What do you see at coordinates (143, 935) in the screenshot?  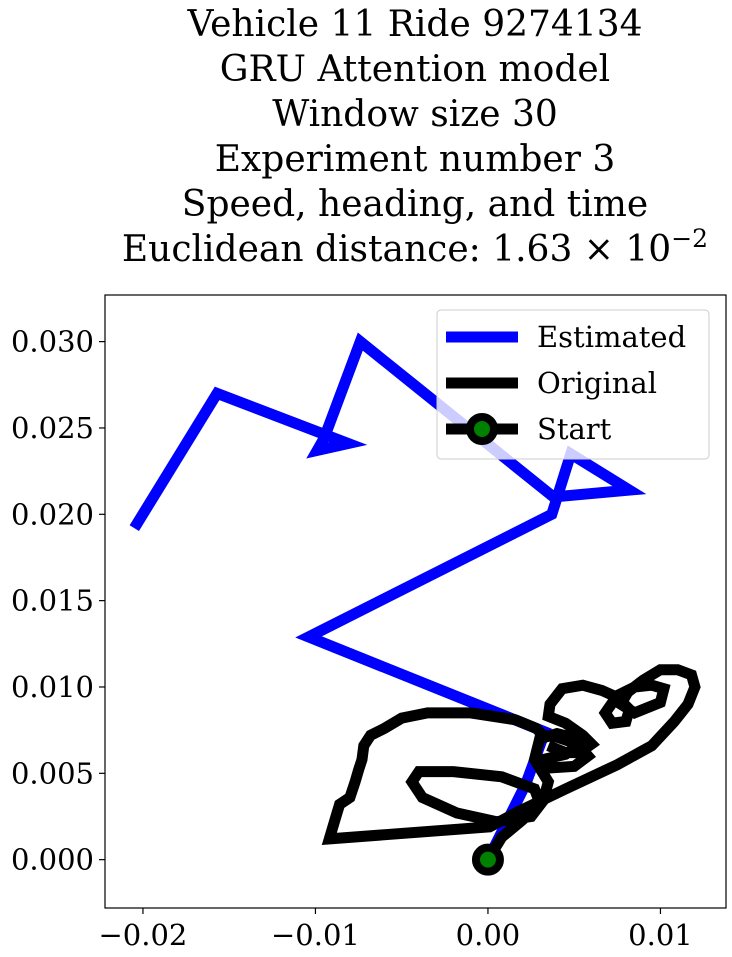 I see `x-tick-label: −0.02` at bounding box center [143, 935].